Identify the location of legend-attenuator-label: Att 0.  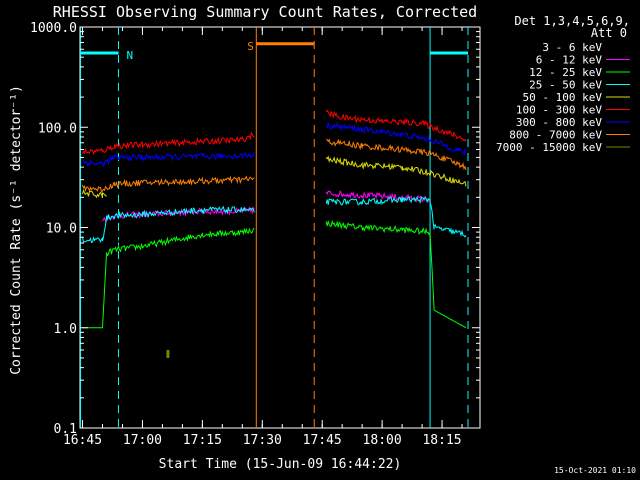
(609, 33).